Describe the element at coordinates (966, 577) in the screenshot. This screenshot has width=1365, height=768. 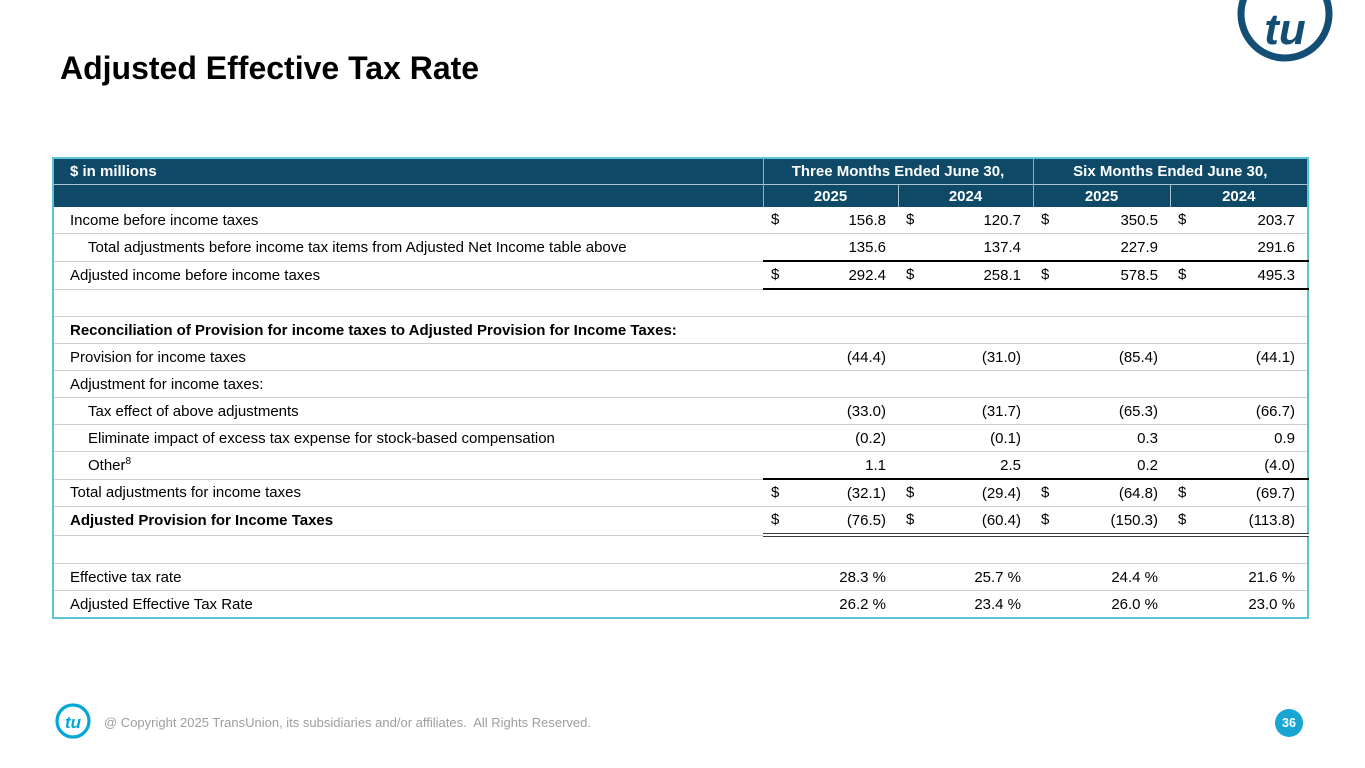
I see `cell-value: 25.7 %` at that location.